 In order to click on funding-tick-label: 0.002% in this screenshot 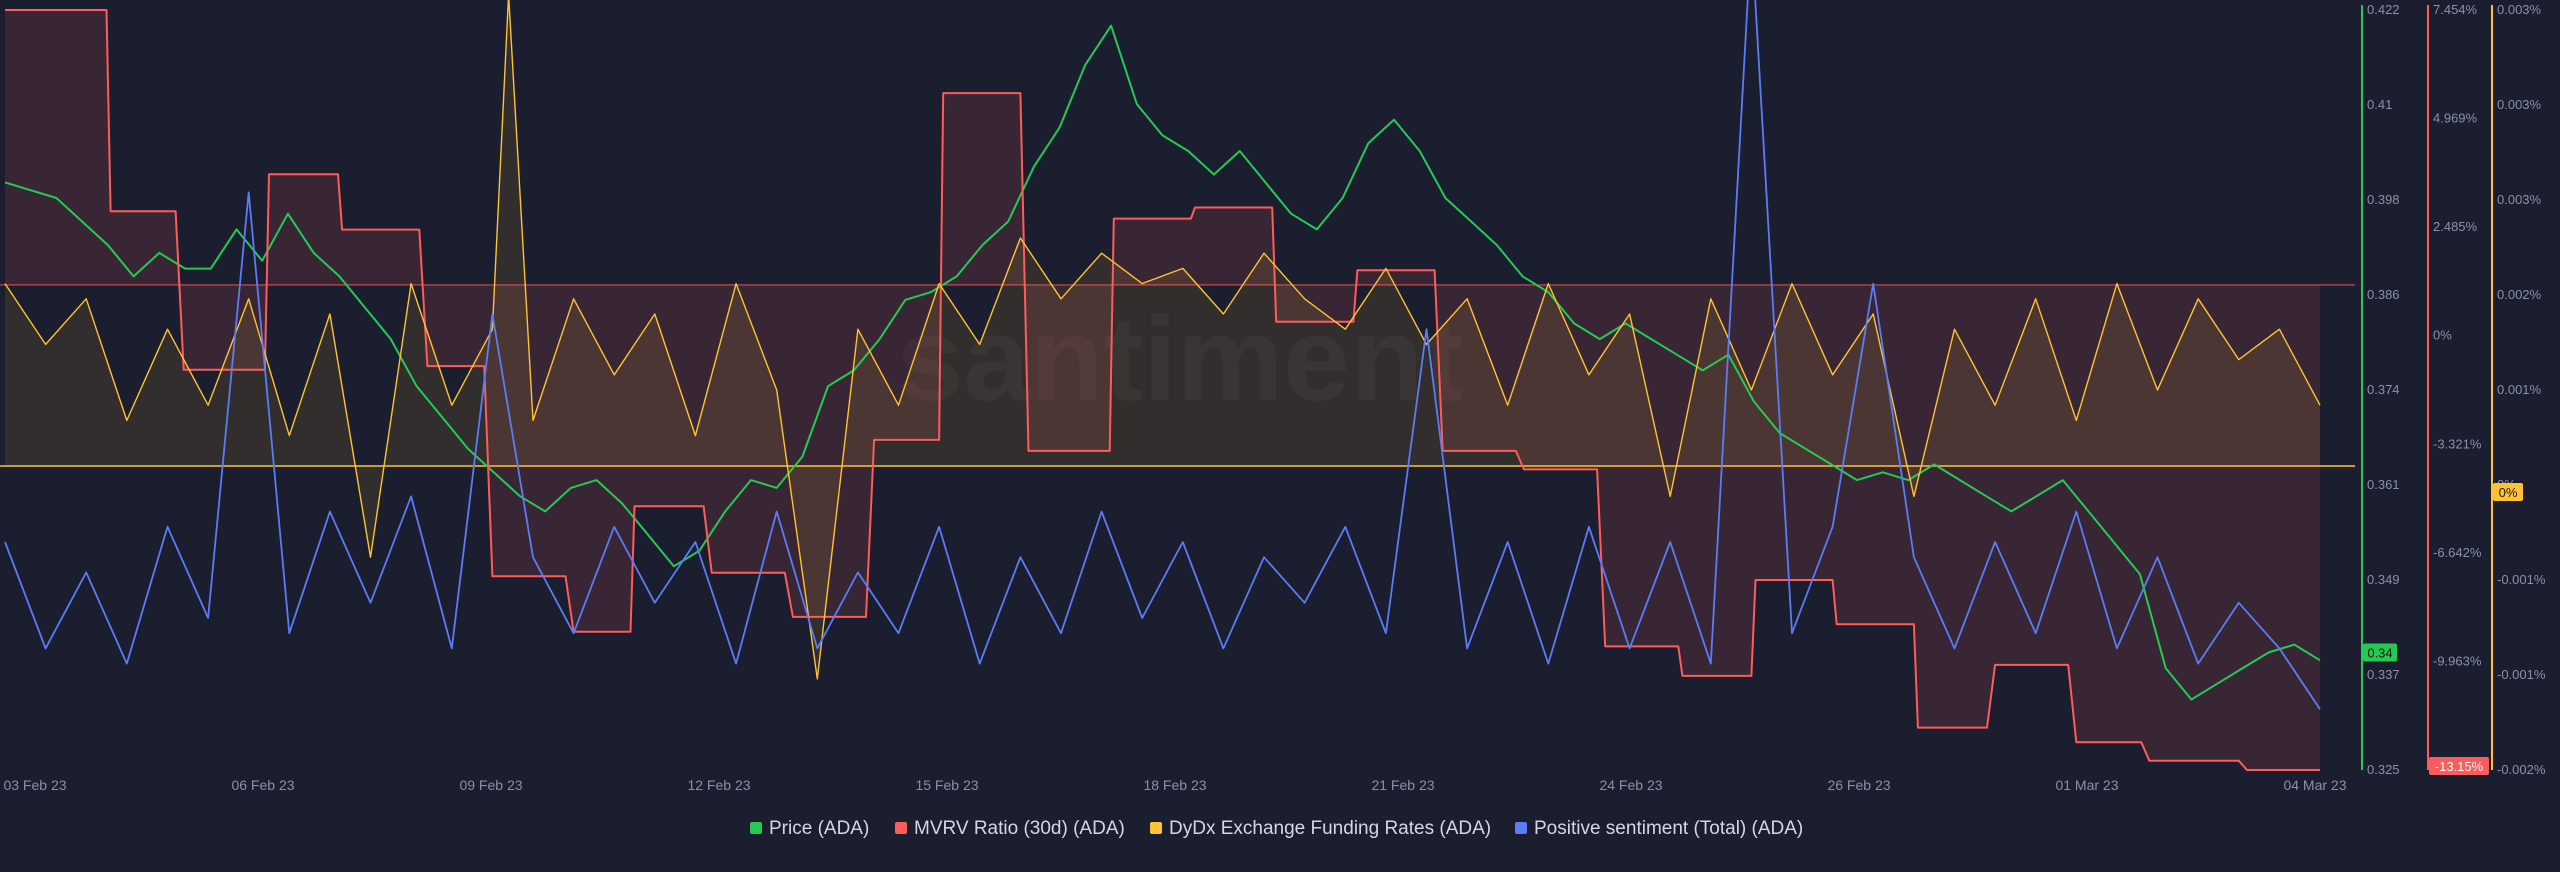, I will do `click(2519, 294)`.